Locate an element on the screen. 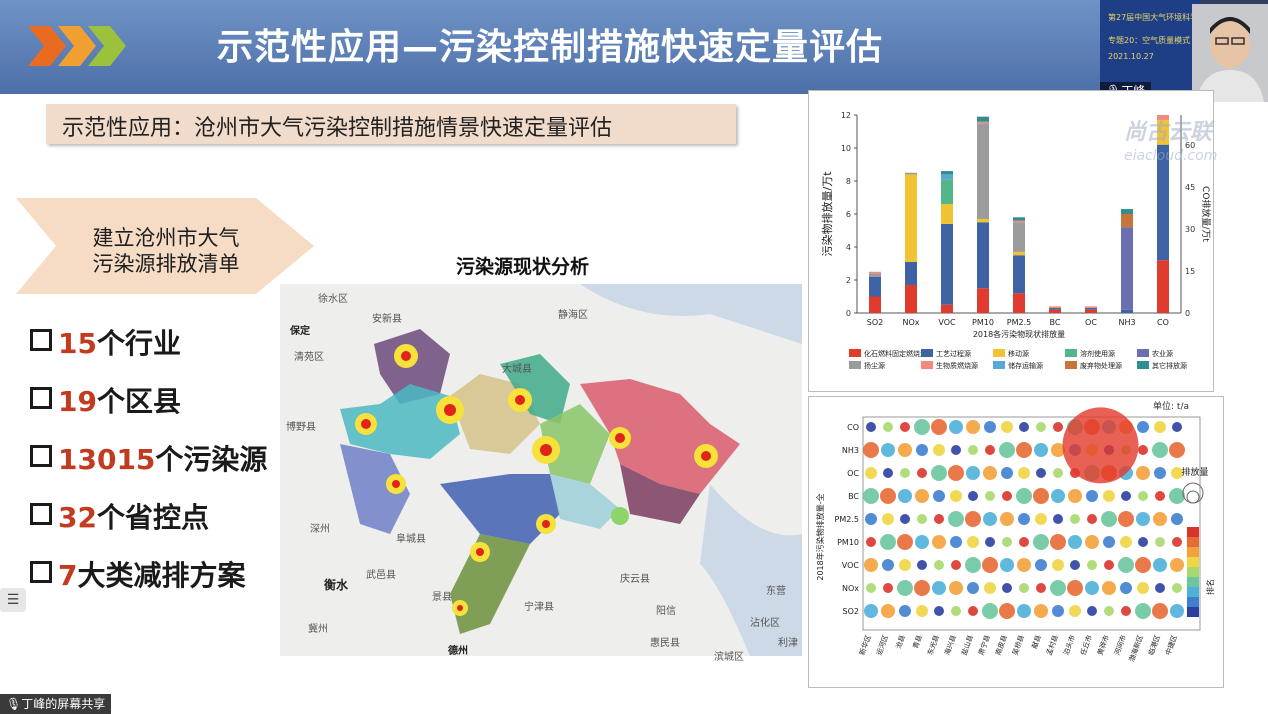 The width and height of the screenshot is (1268, 714). y-tick-label: 8 is located at coordinates (848, 181).